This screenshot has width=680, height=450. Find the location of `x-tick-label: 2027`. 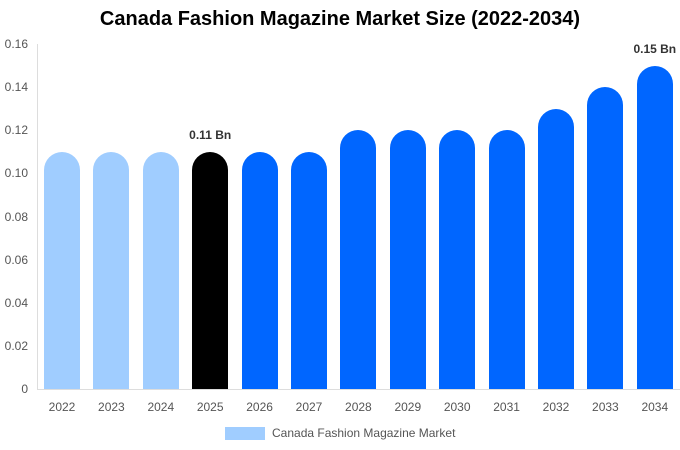

x-tick-label: 2027 is located at coordinates (309, 407).